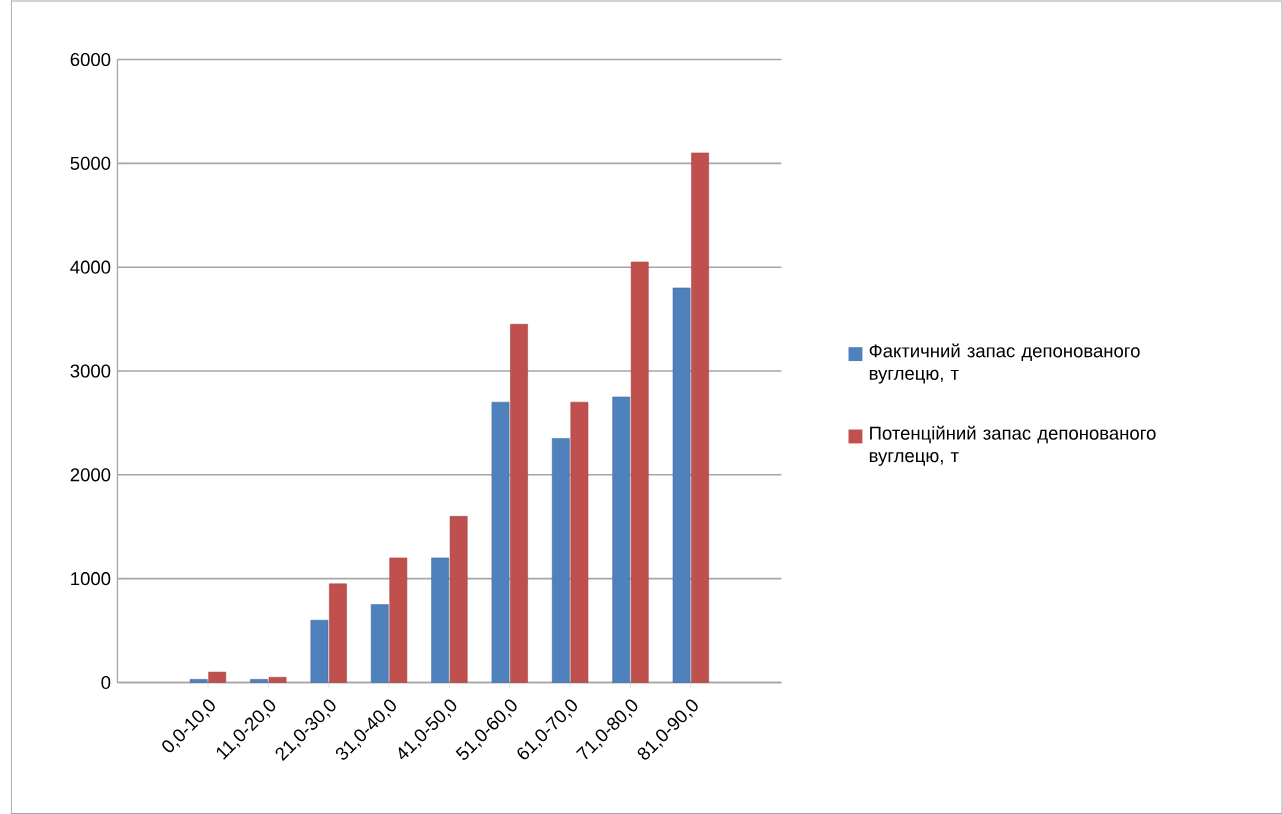 This screenshot has height=814, width=1283. I want to click on y-tick-label: 5000, so click(90, 163).